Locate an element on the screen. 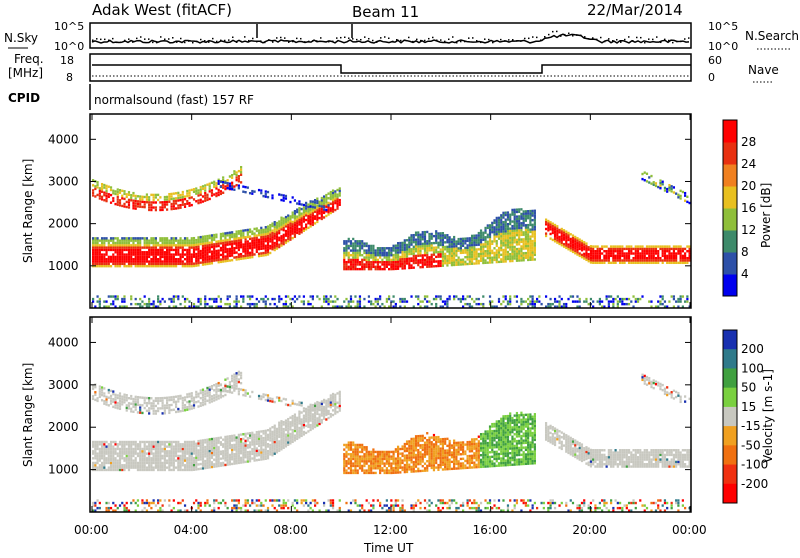  cpid-label: CPID is located at coordinates (24, 98).